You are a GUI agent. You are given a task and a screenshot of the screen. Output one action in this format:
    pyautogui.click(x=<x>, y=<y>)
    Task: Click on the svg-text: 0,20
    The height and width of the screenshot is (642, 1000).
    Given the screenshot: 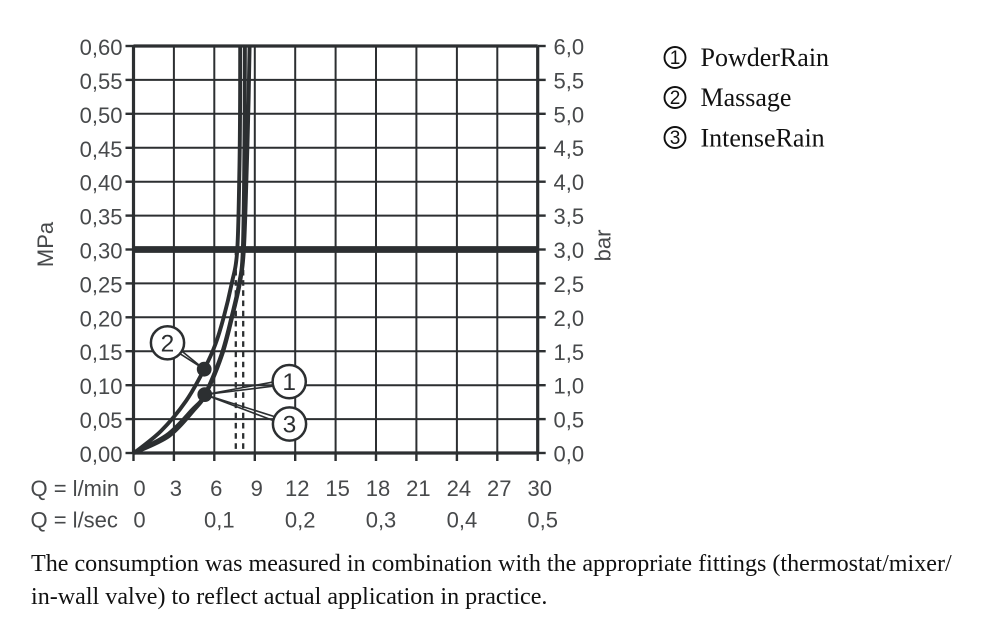 What is the action you would take?
    pyautogui.click(x=101, y=318)
    